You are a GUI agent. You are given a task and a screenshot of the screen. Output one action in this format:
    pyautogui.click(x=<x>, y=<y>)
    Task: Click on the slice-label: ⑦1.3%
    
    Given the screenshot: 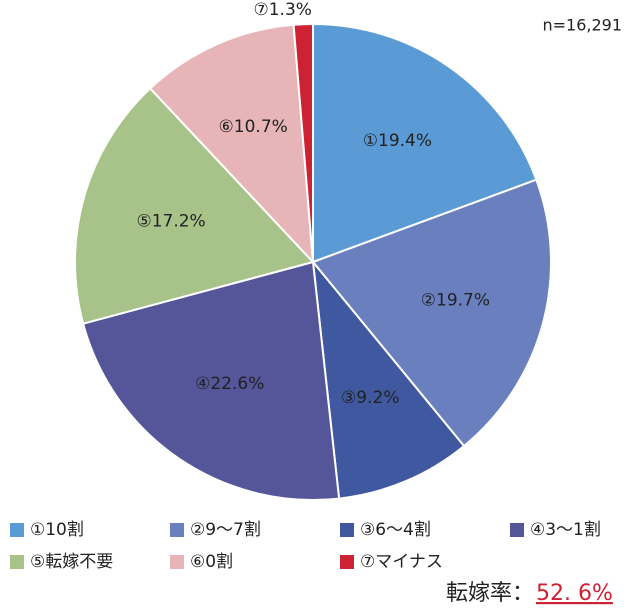 What is the action you would take?
    pyautogui.click(x=283, y=10)
    